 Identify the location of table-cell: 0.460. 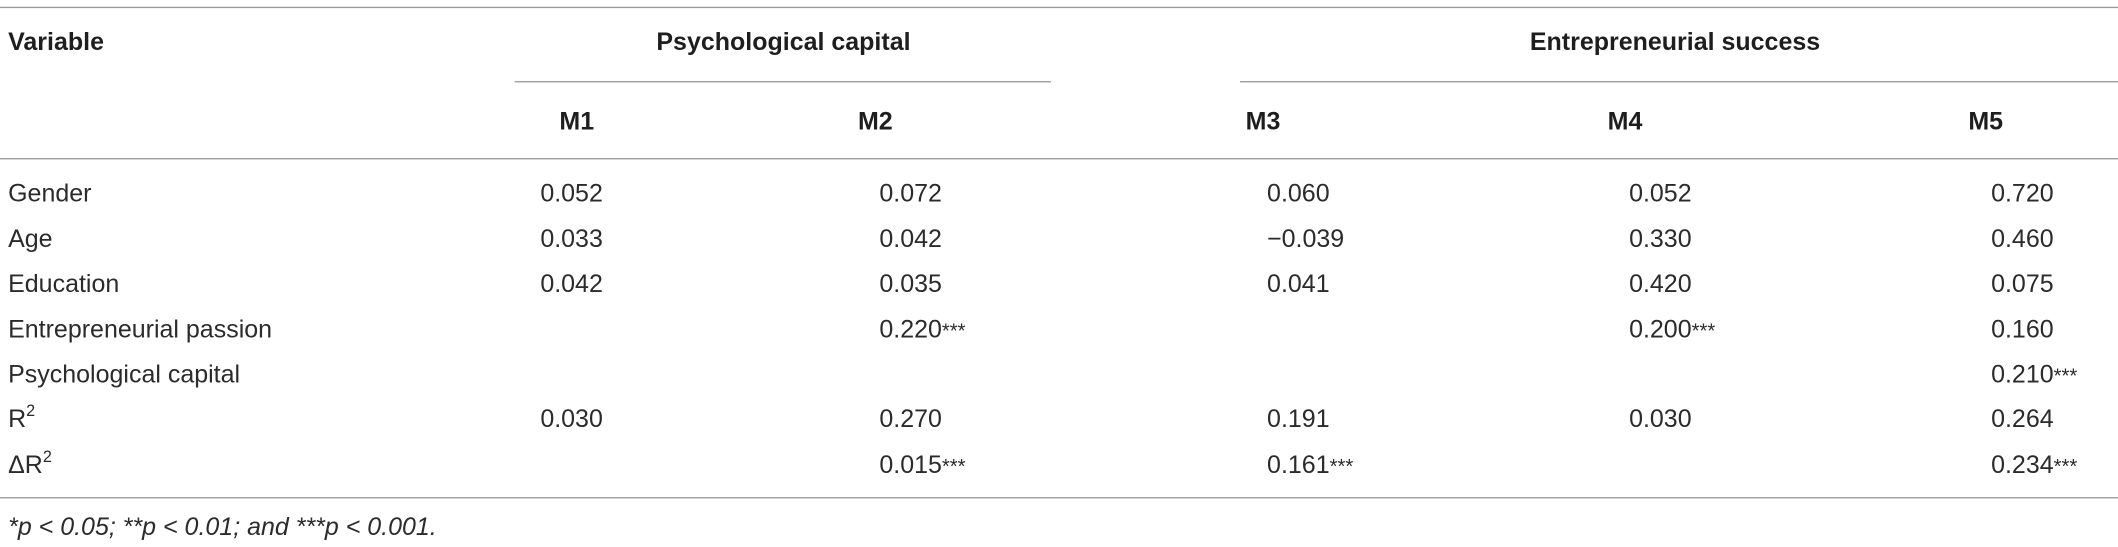
(2022, 238).